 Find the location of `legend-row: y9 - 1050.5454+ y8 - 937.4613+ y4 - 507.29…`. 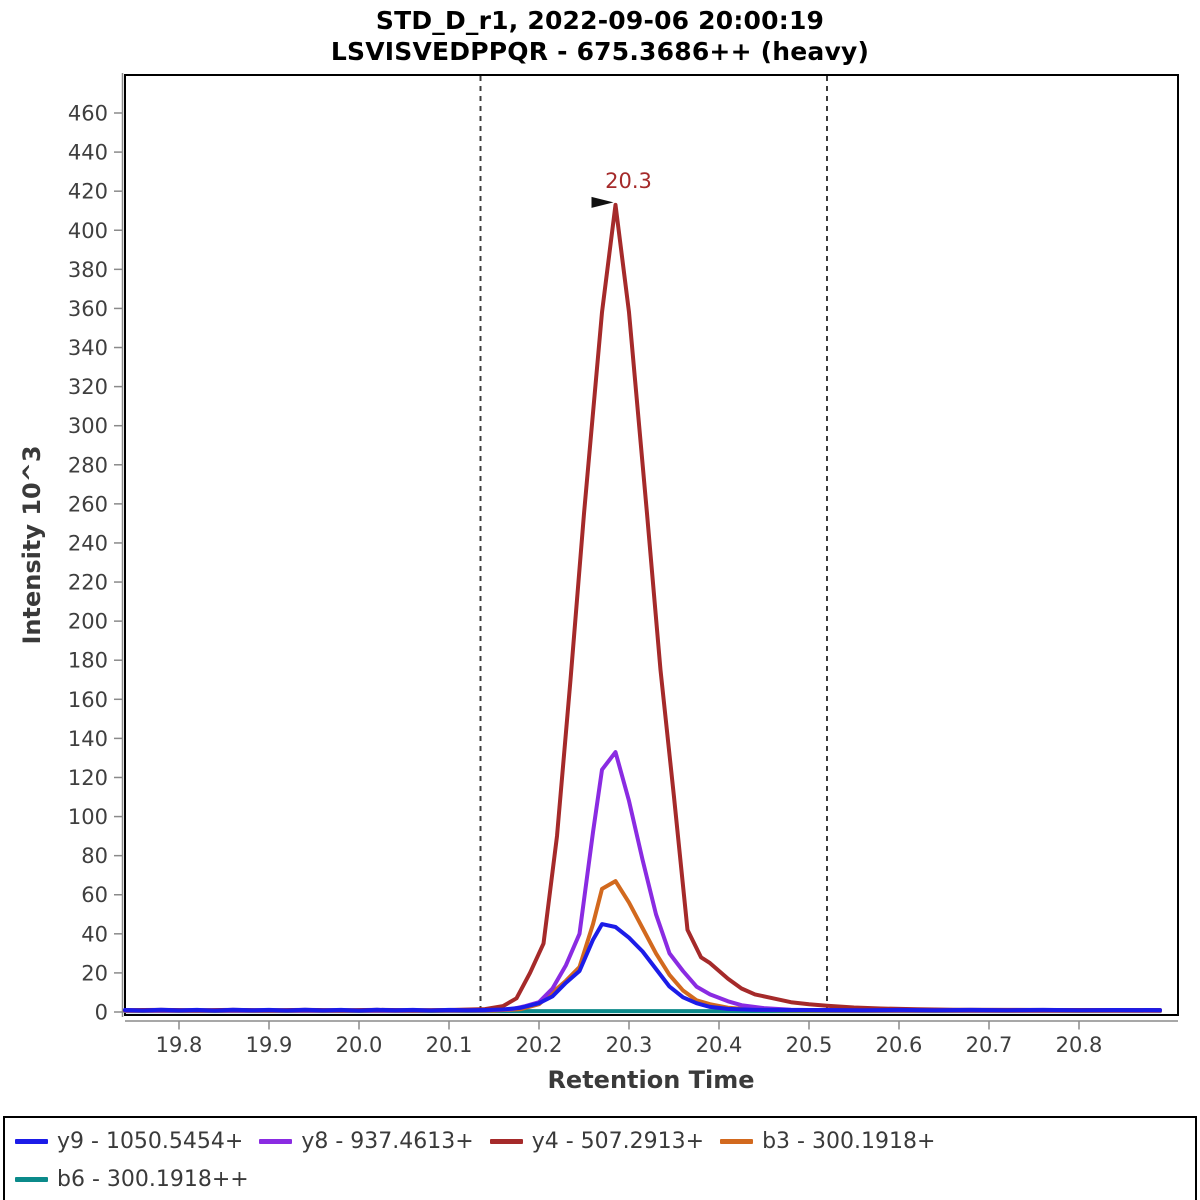

legend-row: y9 - 1050.5454+ y8 - 937.4613+ y4 - 507.29… is located at coordinates (600, 1141).